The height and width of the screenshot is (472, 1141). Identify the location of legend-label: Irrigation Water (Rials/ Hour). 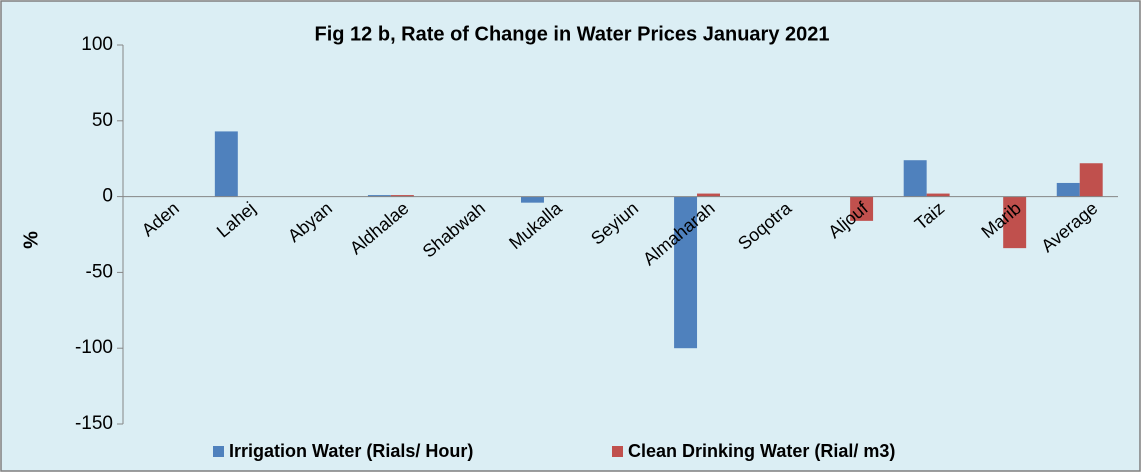
(351, 451).